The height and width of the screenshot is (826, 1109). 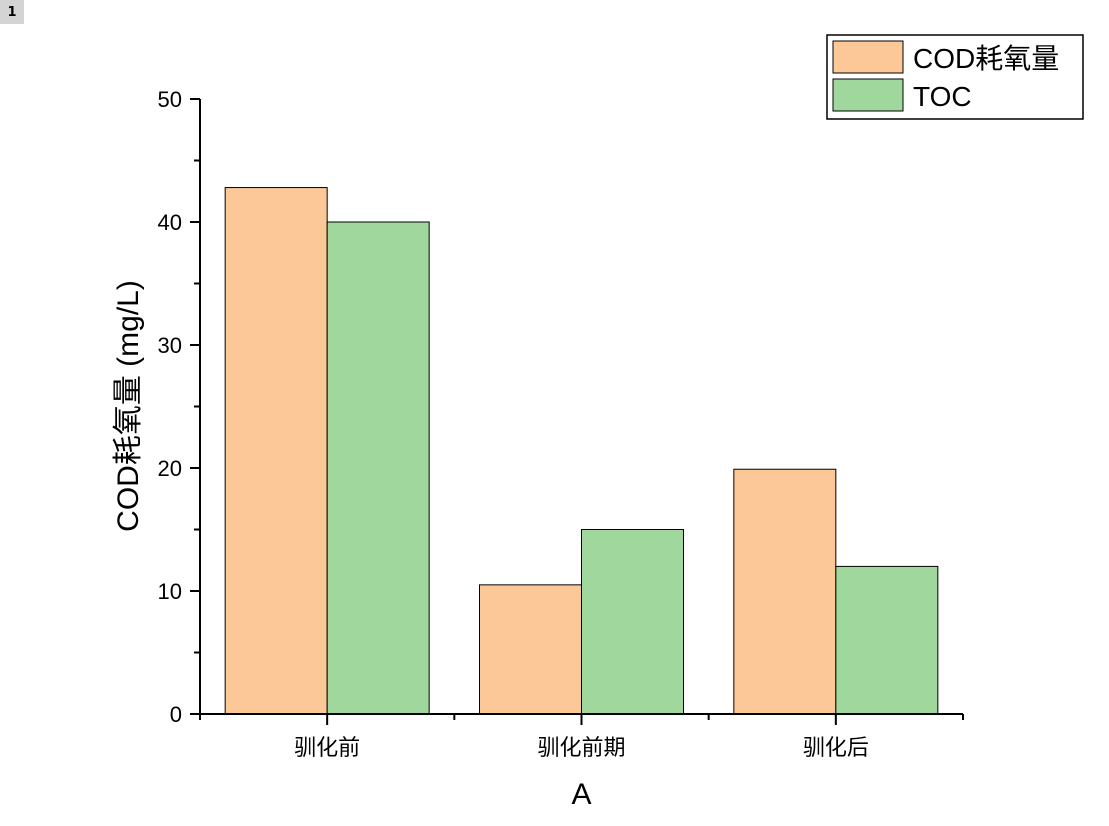 I want to click on y-tick-label: 30, so click(x=170, y=345).